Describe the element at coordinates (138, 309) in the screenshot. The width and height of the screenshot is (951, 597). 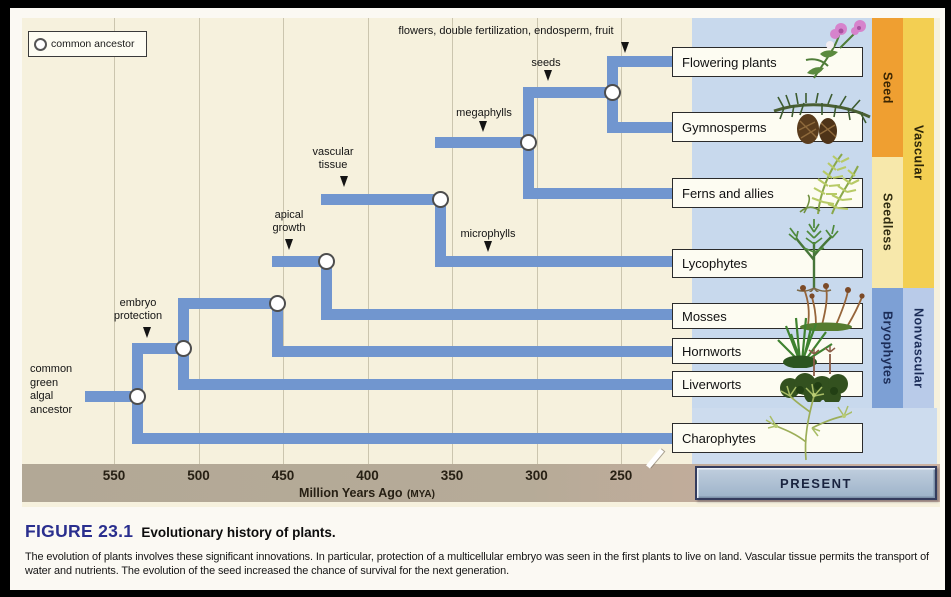
I see `innovation-embryo-protection-label: embryo protection` at that location.